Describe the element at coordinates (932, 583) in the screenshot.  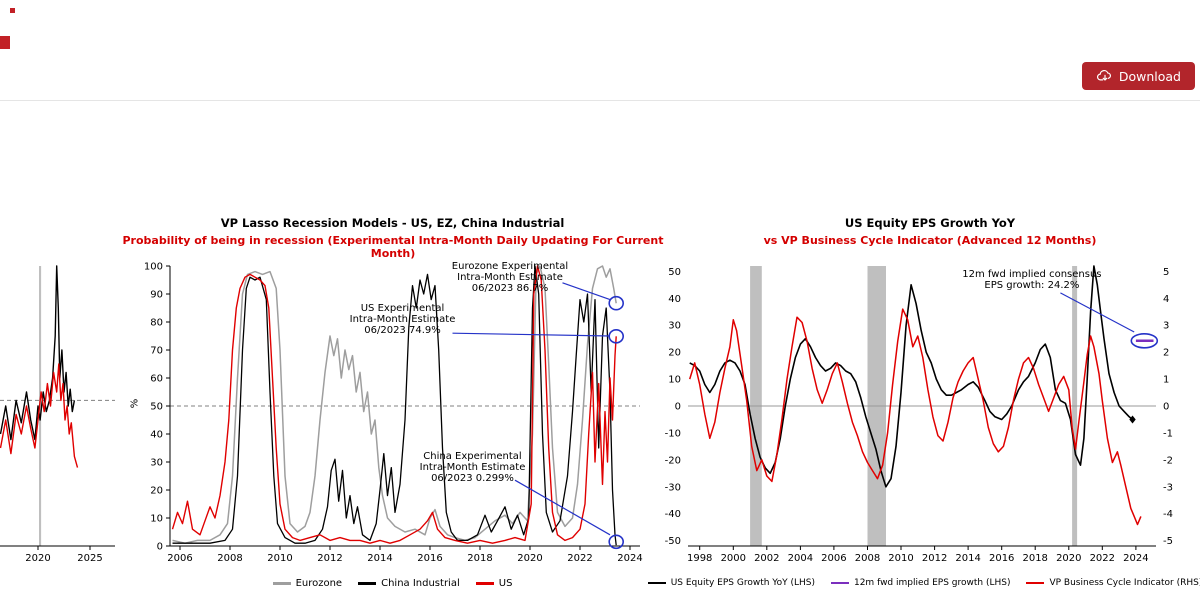
I see `legend-label: 12m fwd implied EPS growth (LHS)` at that location.